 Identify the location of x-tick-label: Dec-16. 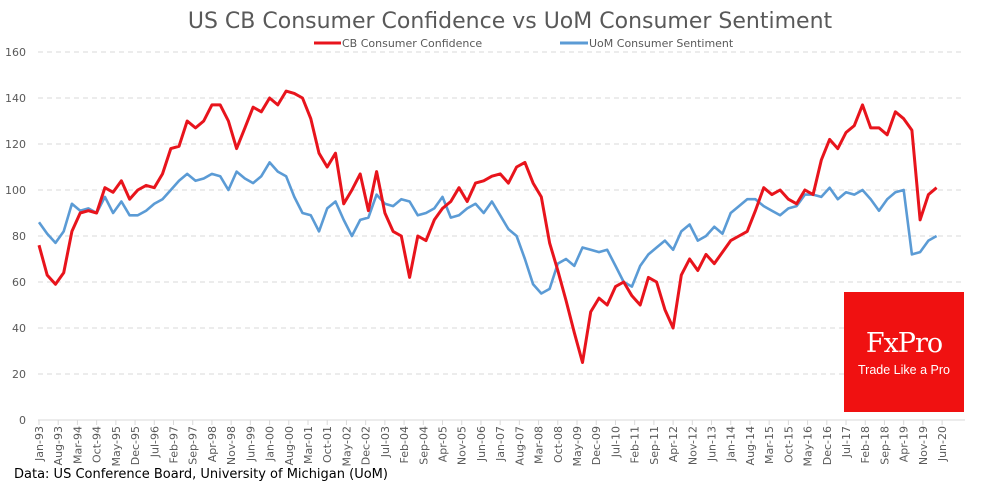
(827, 445).